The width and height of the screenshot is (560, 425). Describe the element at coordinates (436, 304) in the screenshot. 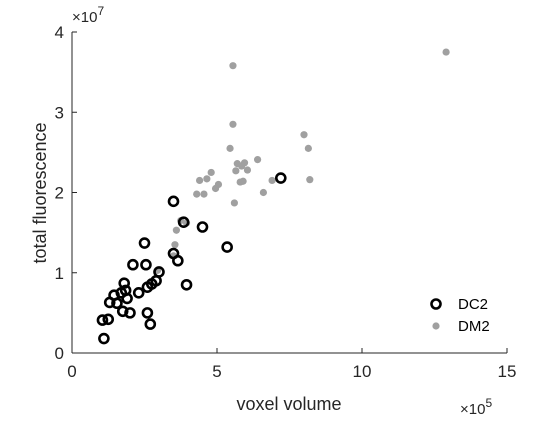

I see `legend-marker-dc2` at that location.